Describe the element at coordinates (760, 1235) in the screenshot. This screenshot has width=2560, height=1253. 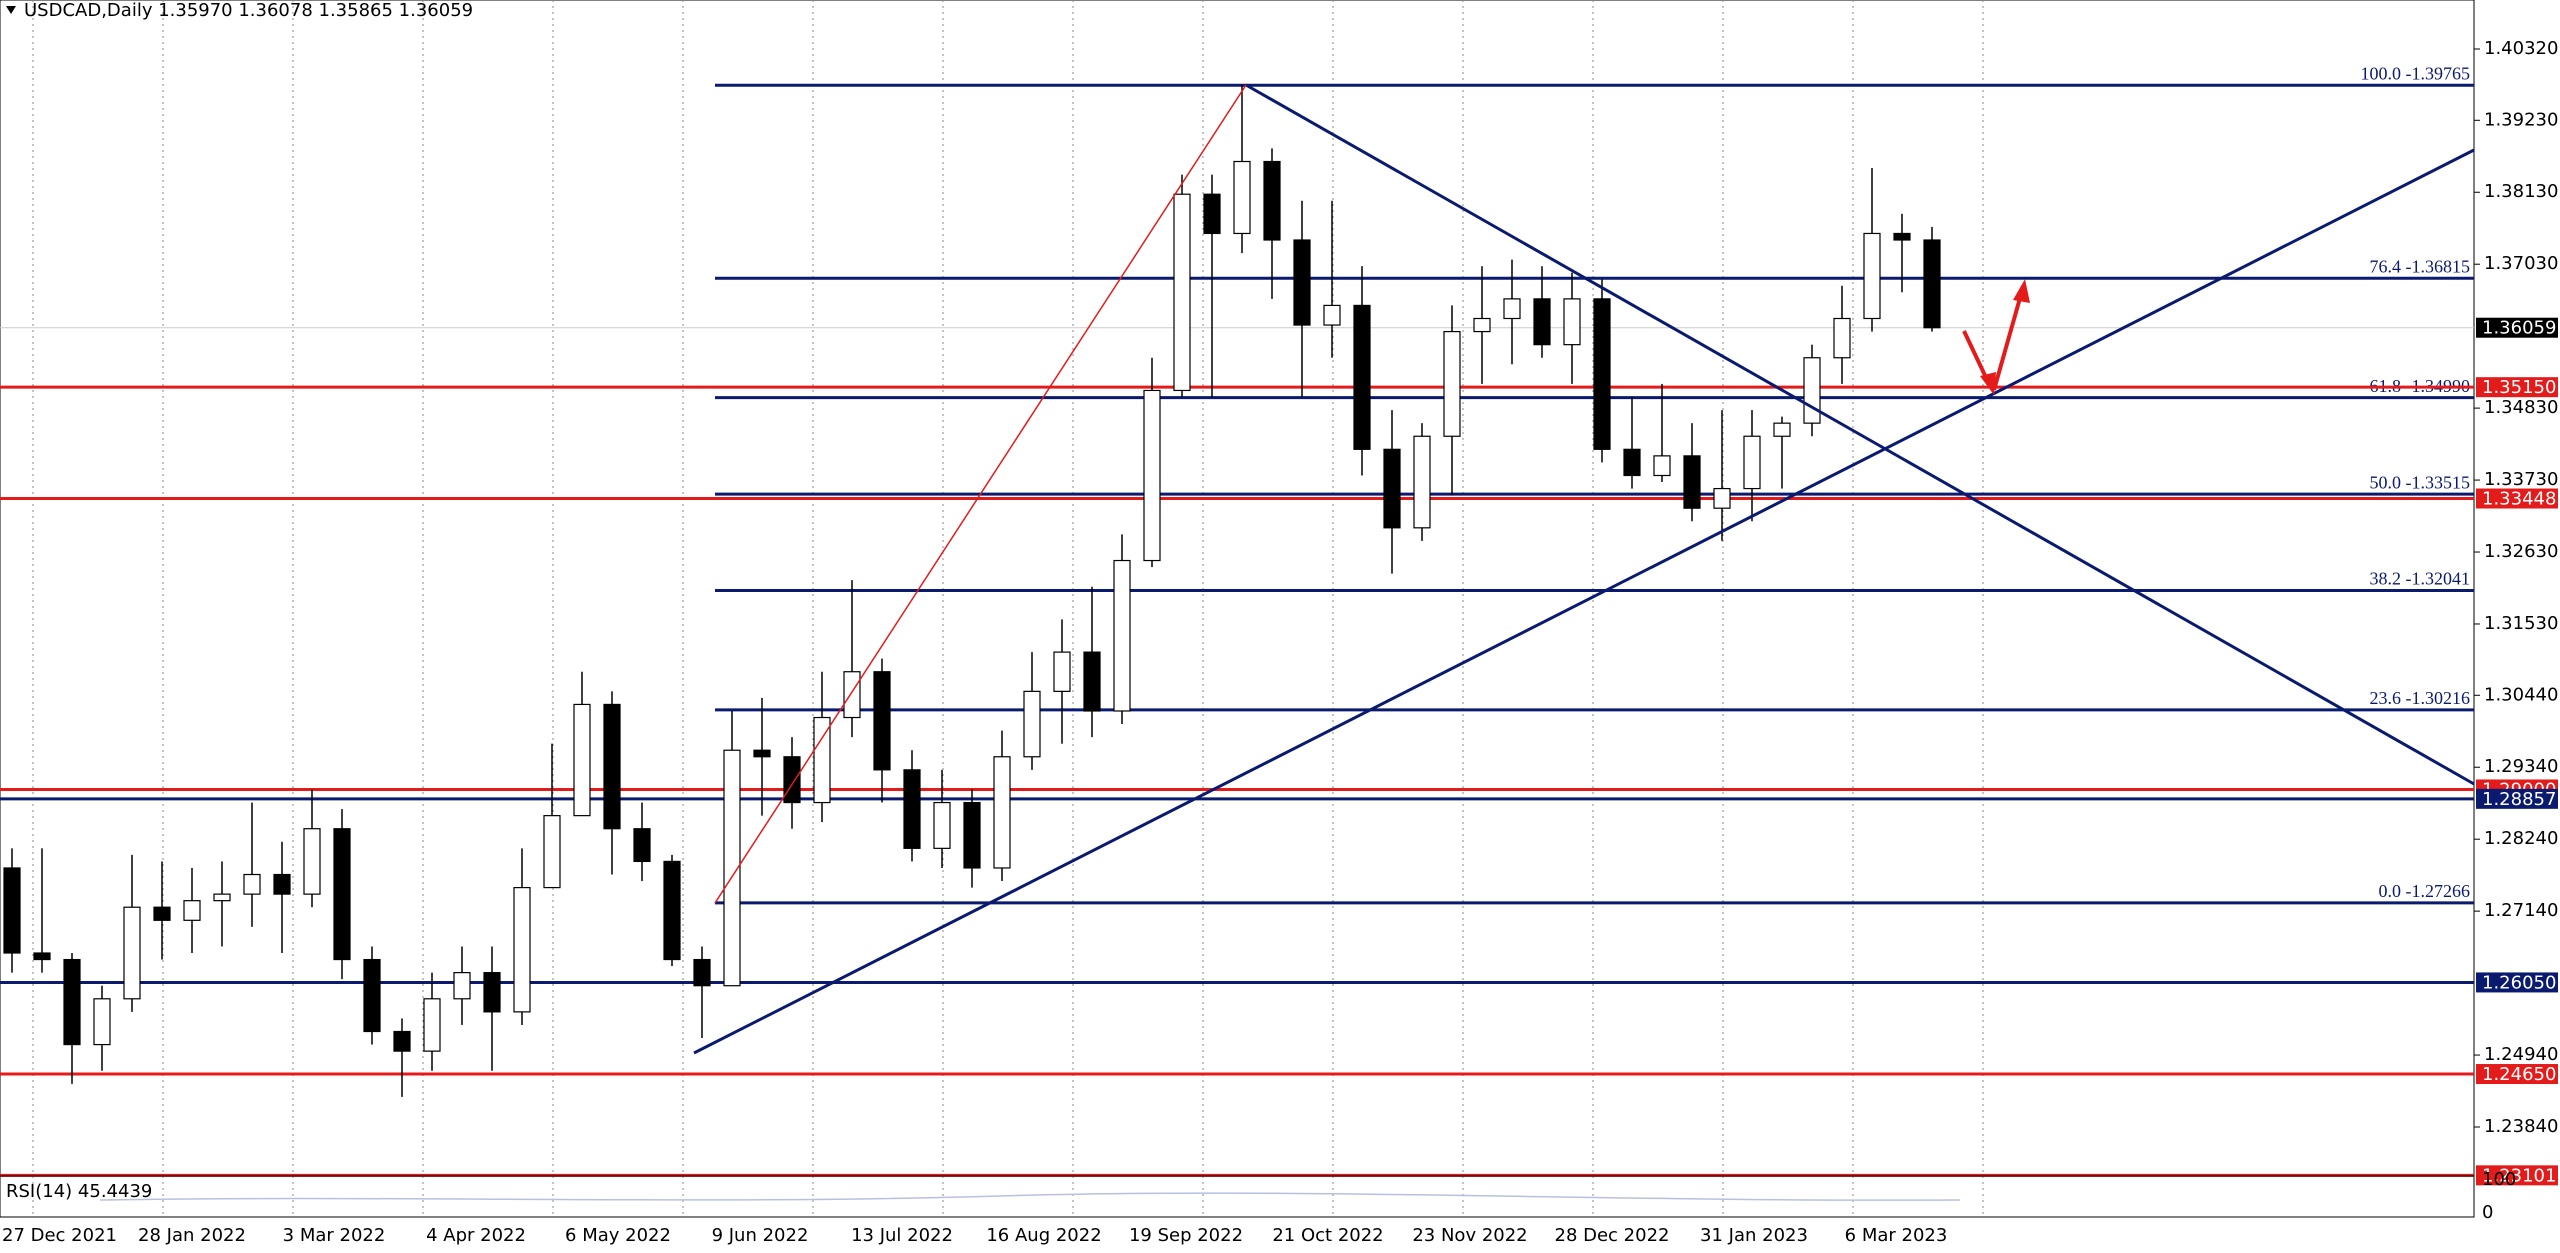
I see `x-tick-label: 9 Jun 2022` at that location.